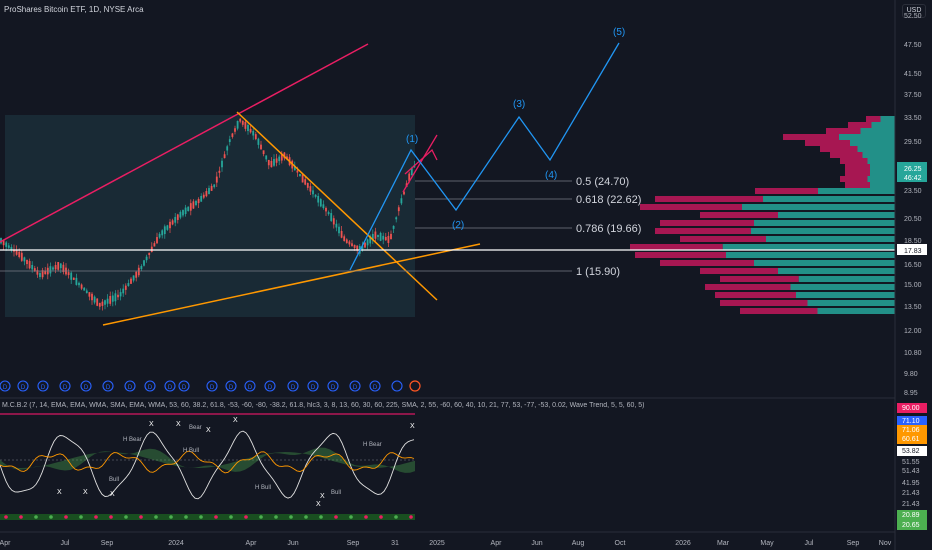  I want to click on time-tick-label: 2025, so click(437, 543).